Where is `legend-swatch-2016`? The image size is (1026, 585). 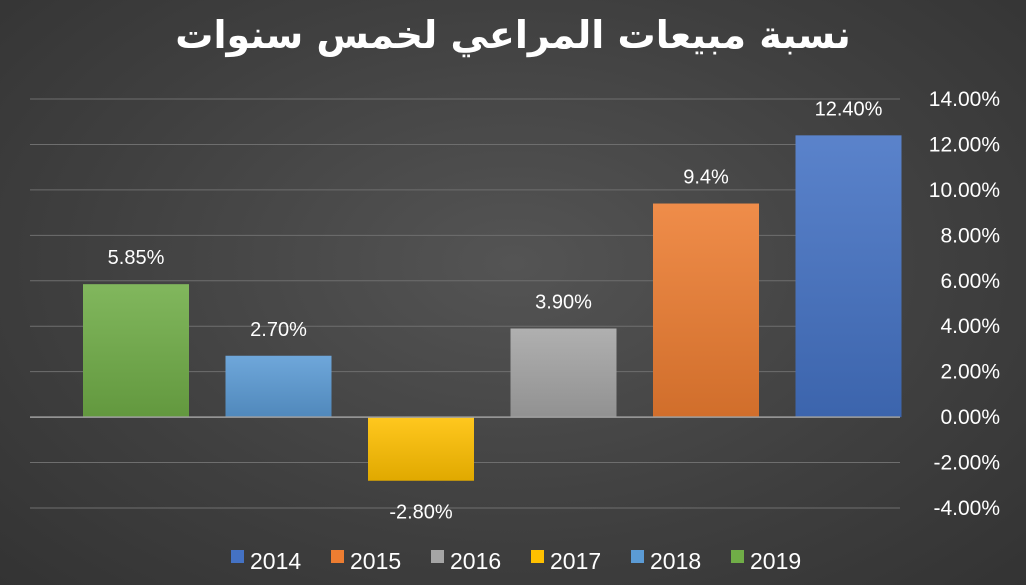 legend-swatch-2016 is located at coordinates (437, 556).